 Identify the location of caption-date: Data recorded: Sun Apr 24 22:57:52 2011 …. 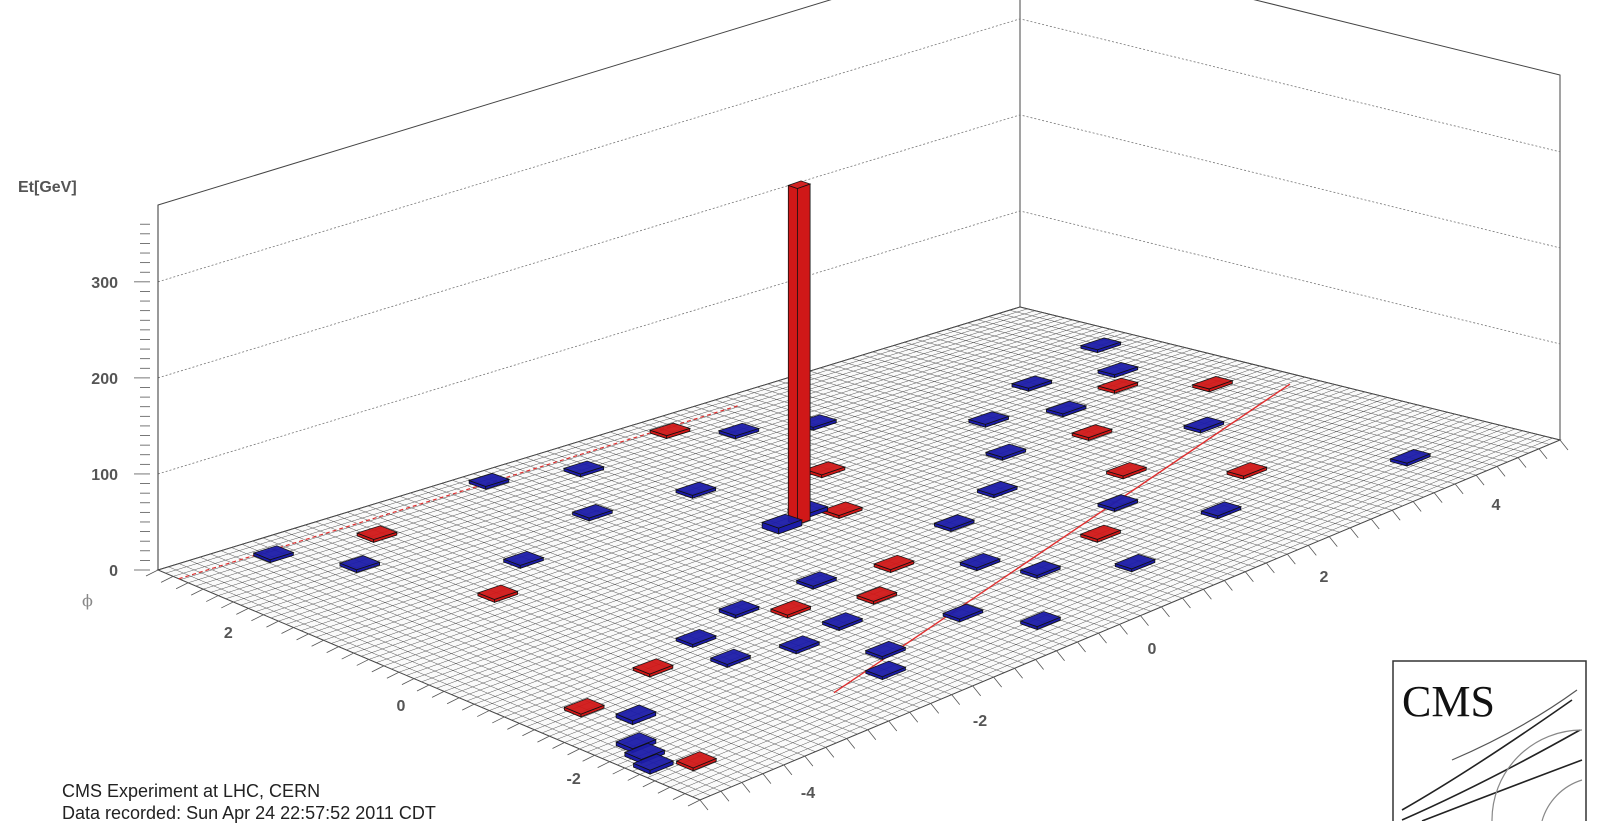
(249, 813).